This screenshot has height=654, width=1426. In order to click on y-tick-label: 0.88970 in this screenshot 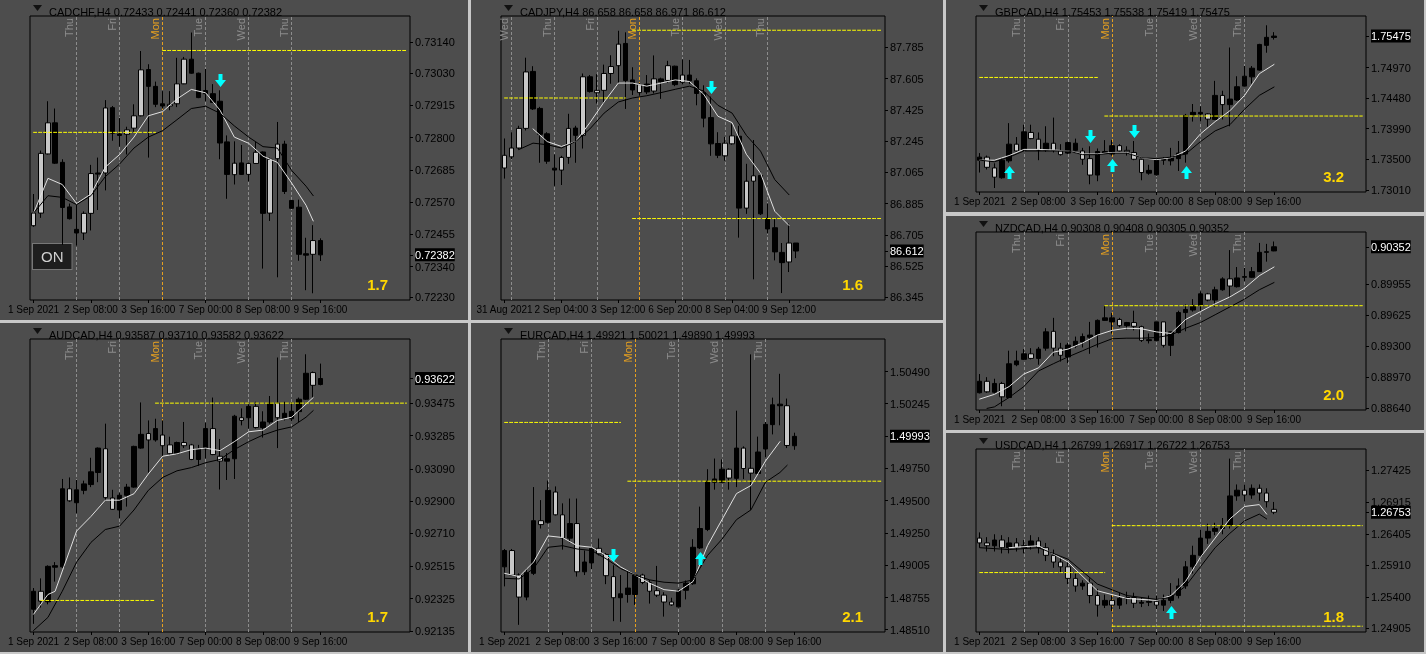, I will do `click(1391, 376)`.